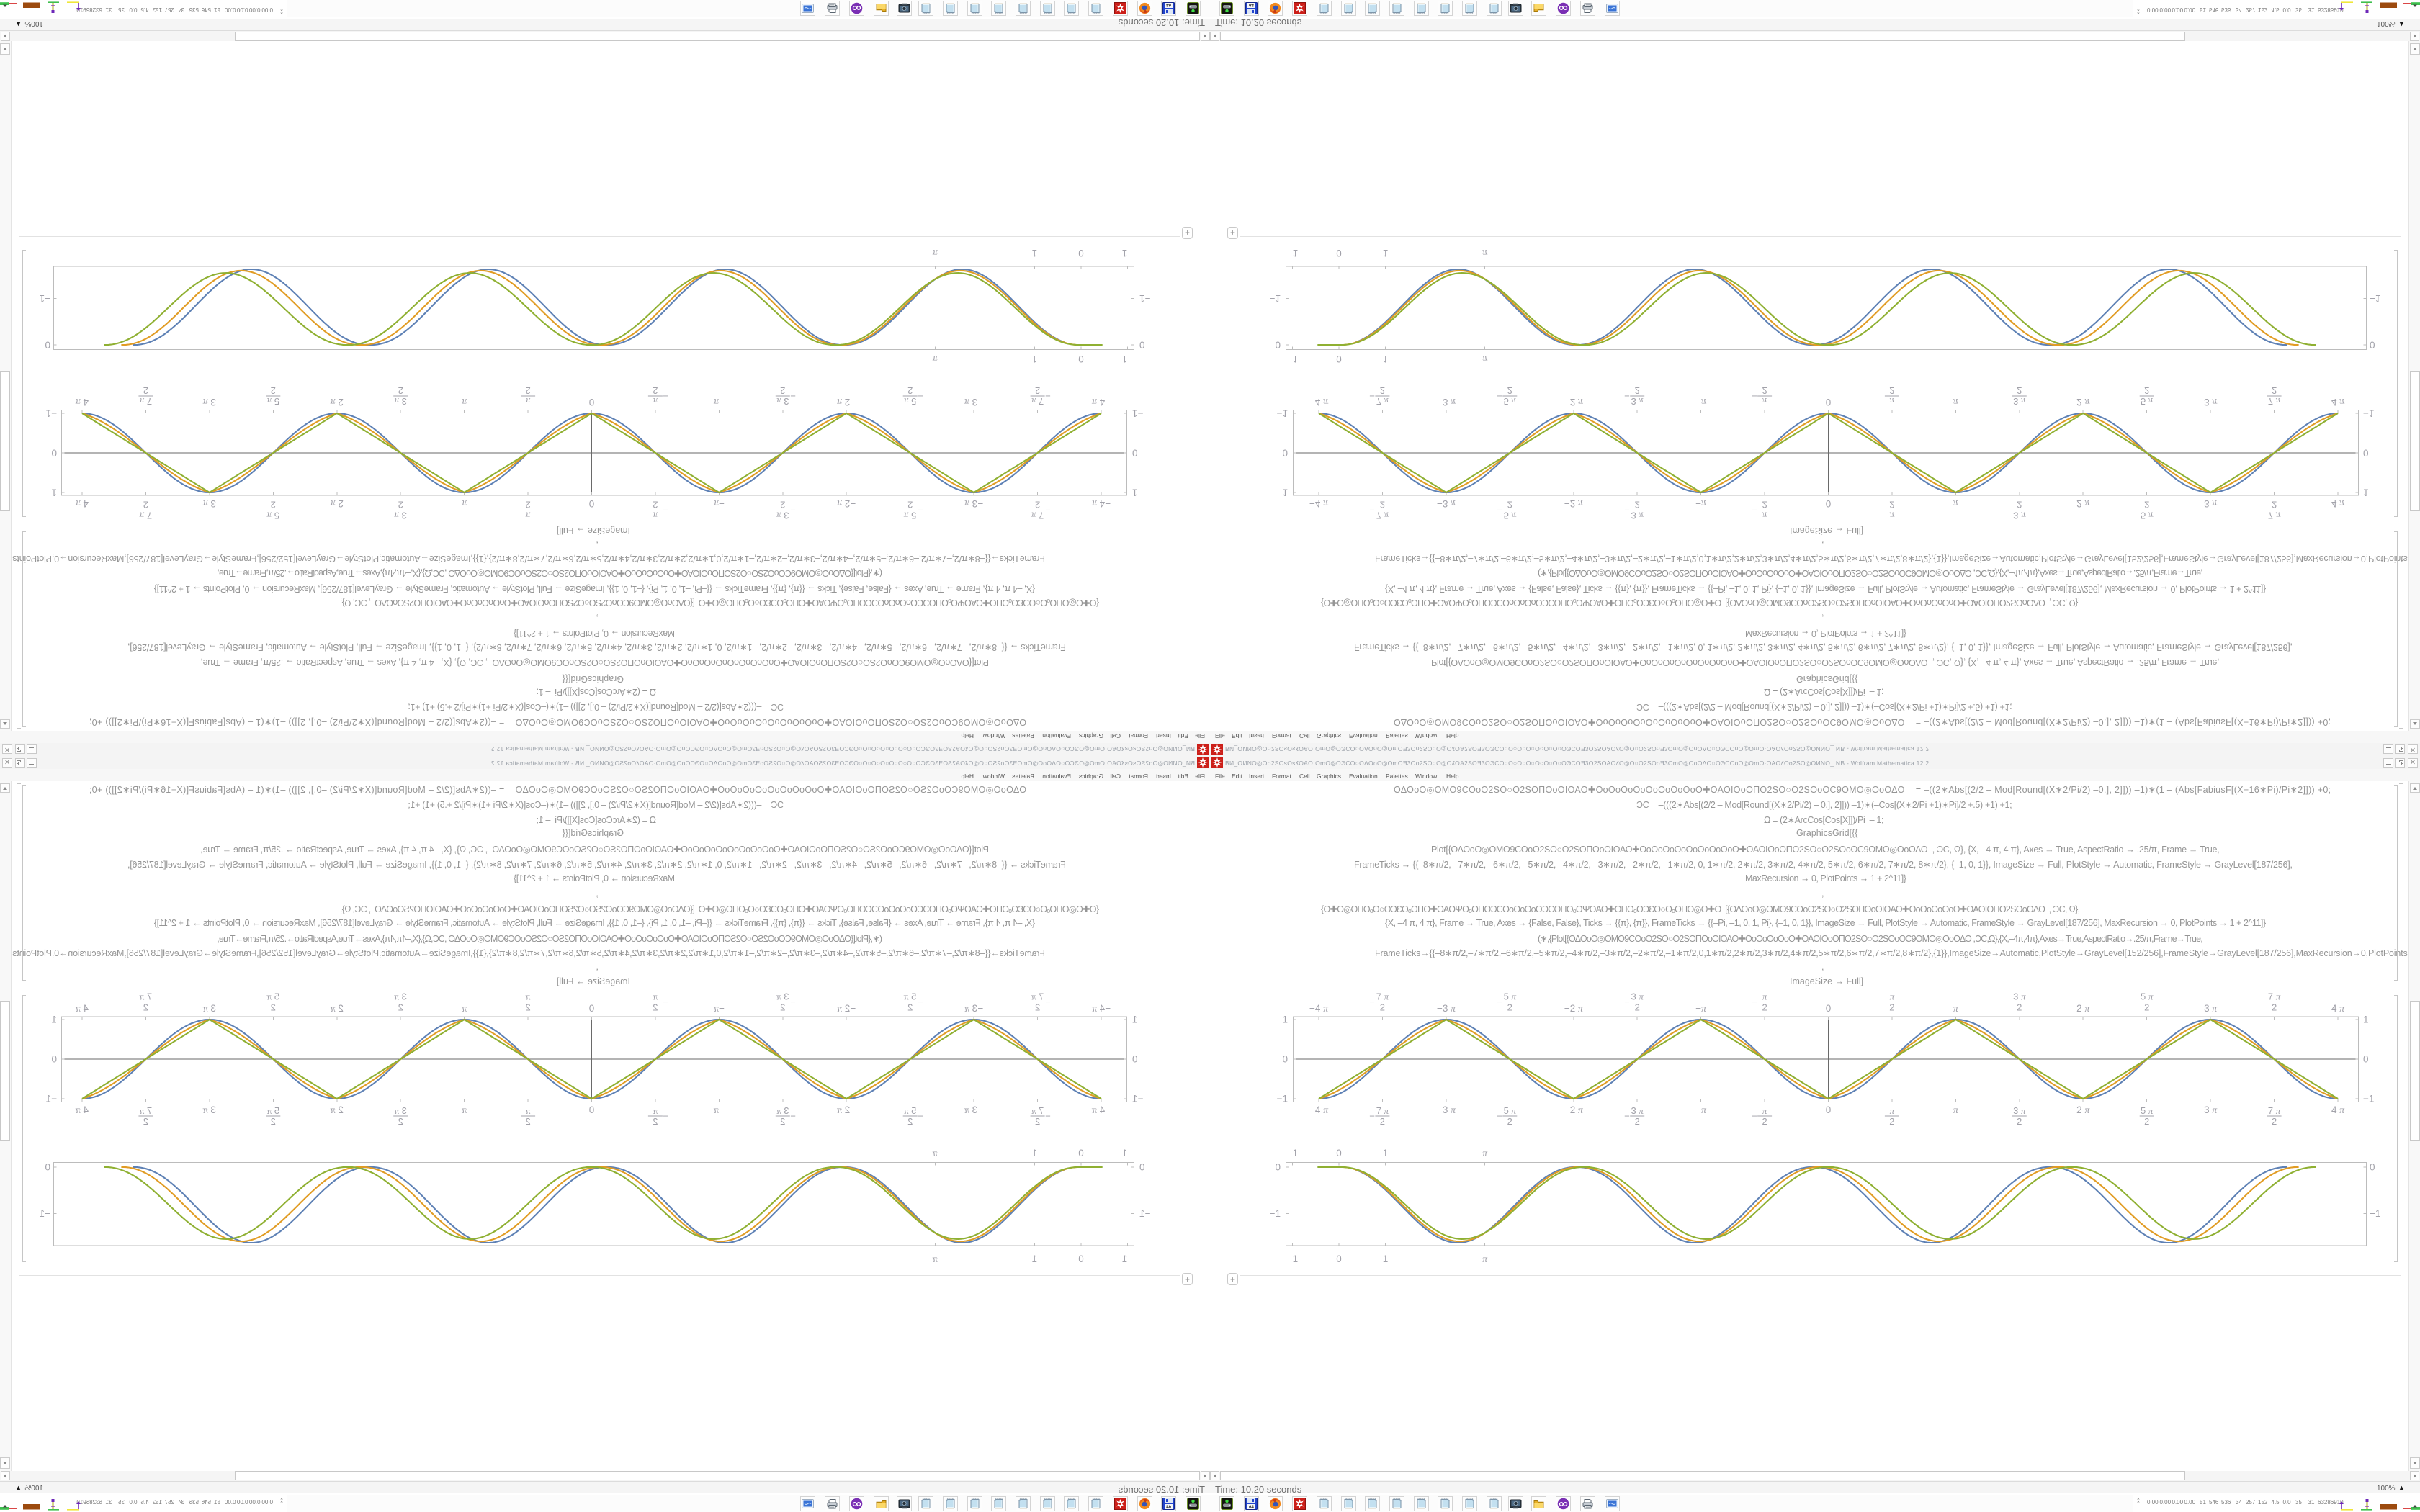  What do you see at coordinates (1319, 1109) in the screenshot?
I see `svg-text: −4 π` at bounding box center [1319, 1109].